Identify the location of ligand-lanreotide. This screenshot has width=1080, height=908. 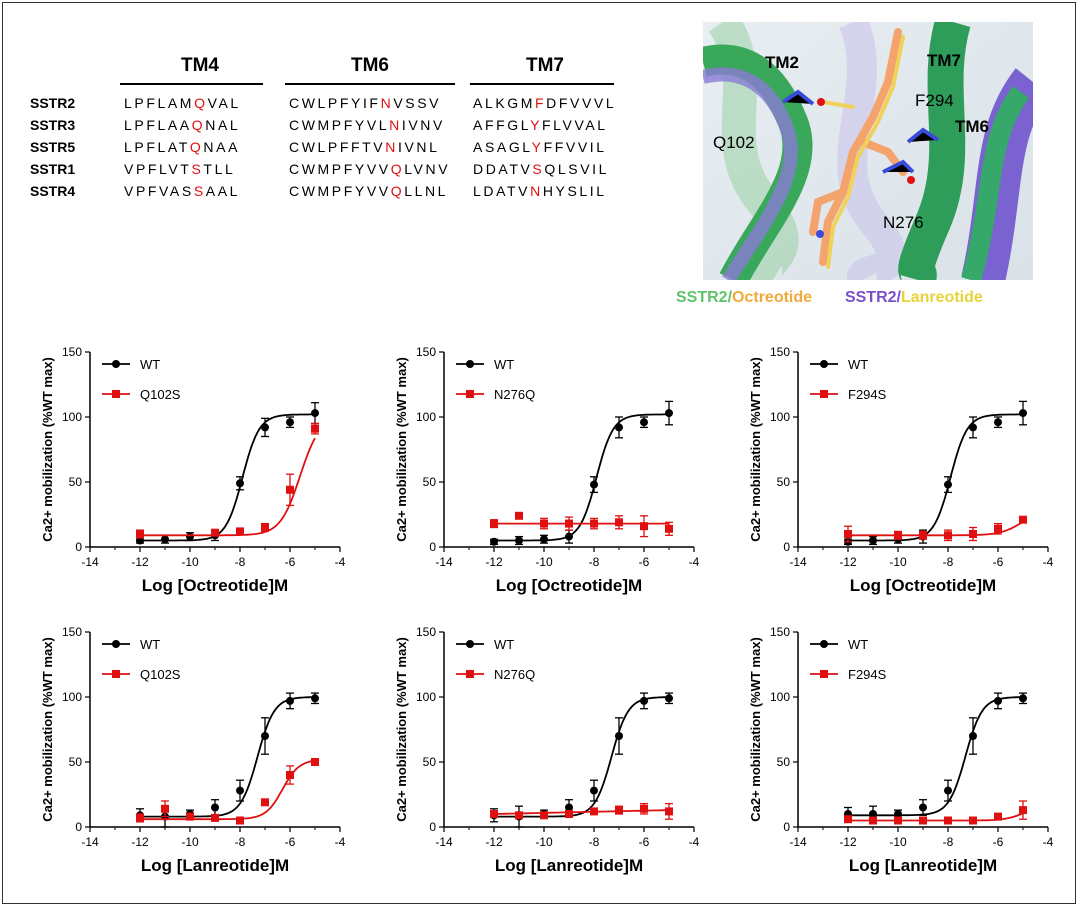
(863, 152).